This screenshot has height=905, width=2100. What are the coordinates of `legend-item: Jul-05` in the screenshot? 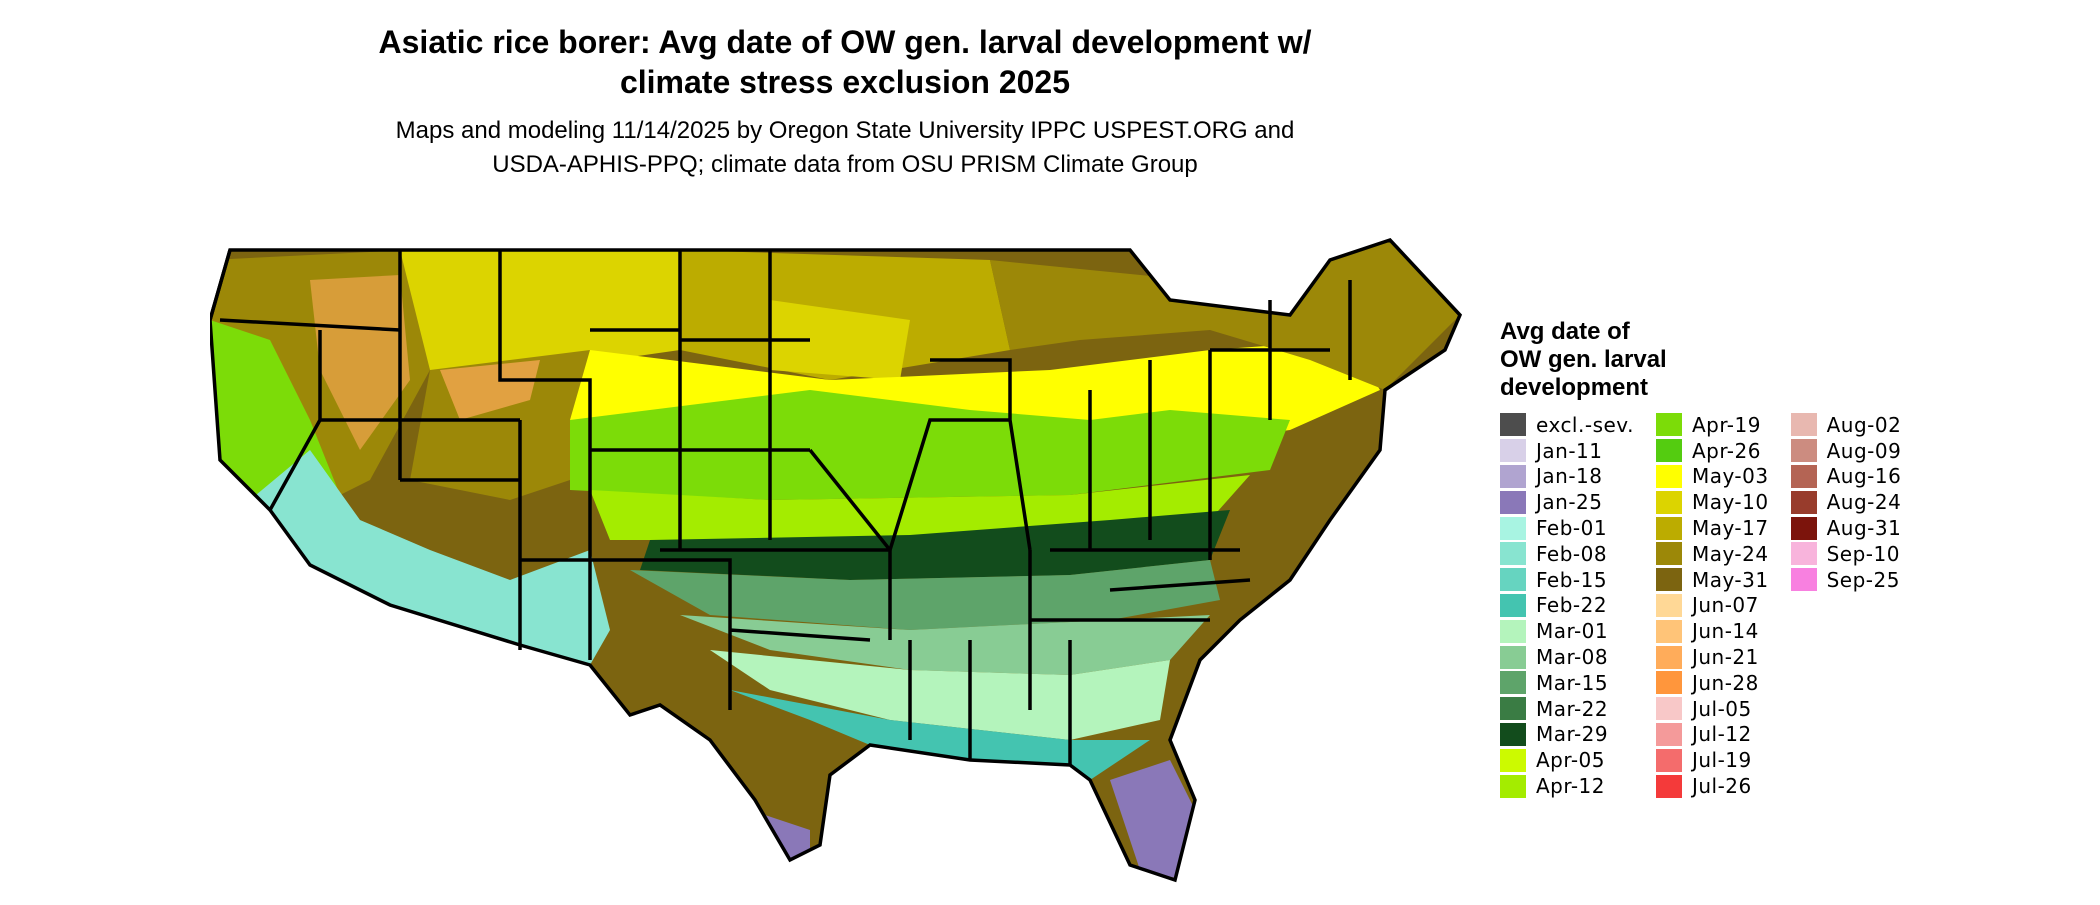 It's located at (1712, 709).